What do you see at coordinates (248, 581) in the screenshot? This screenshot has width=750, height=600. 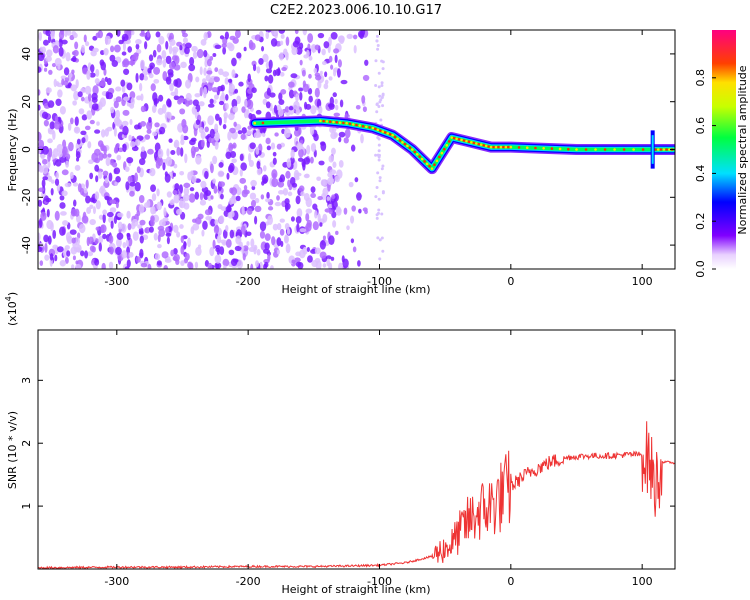 I see `bottom-x-tick-label: -200` at bounding box center [248, 581].